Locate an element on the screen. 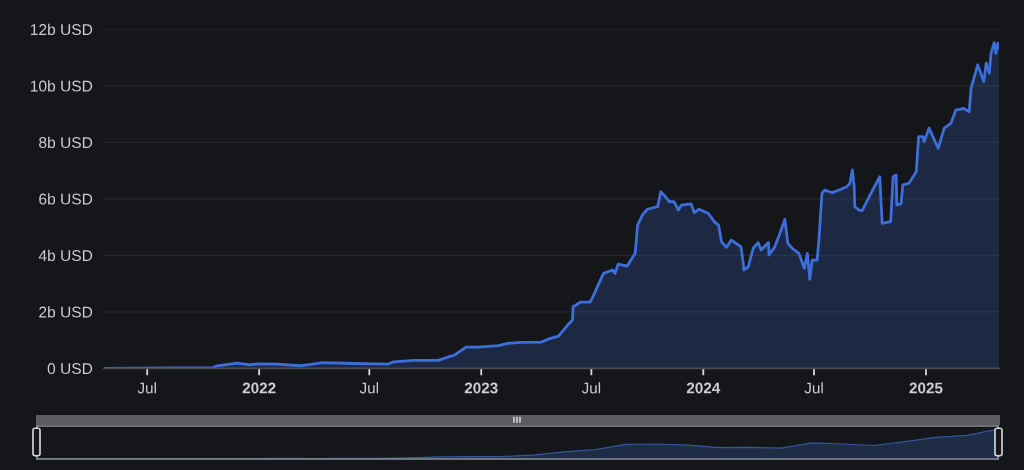  x-tick-label: 2025 is located at coordinates (926, 388).